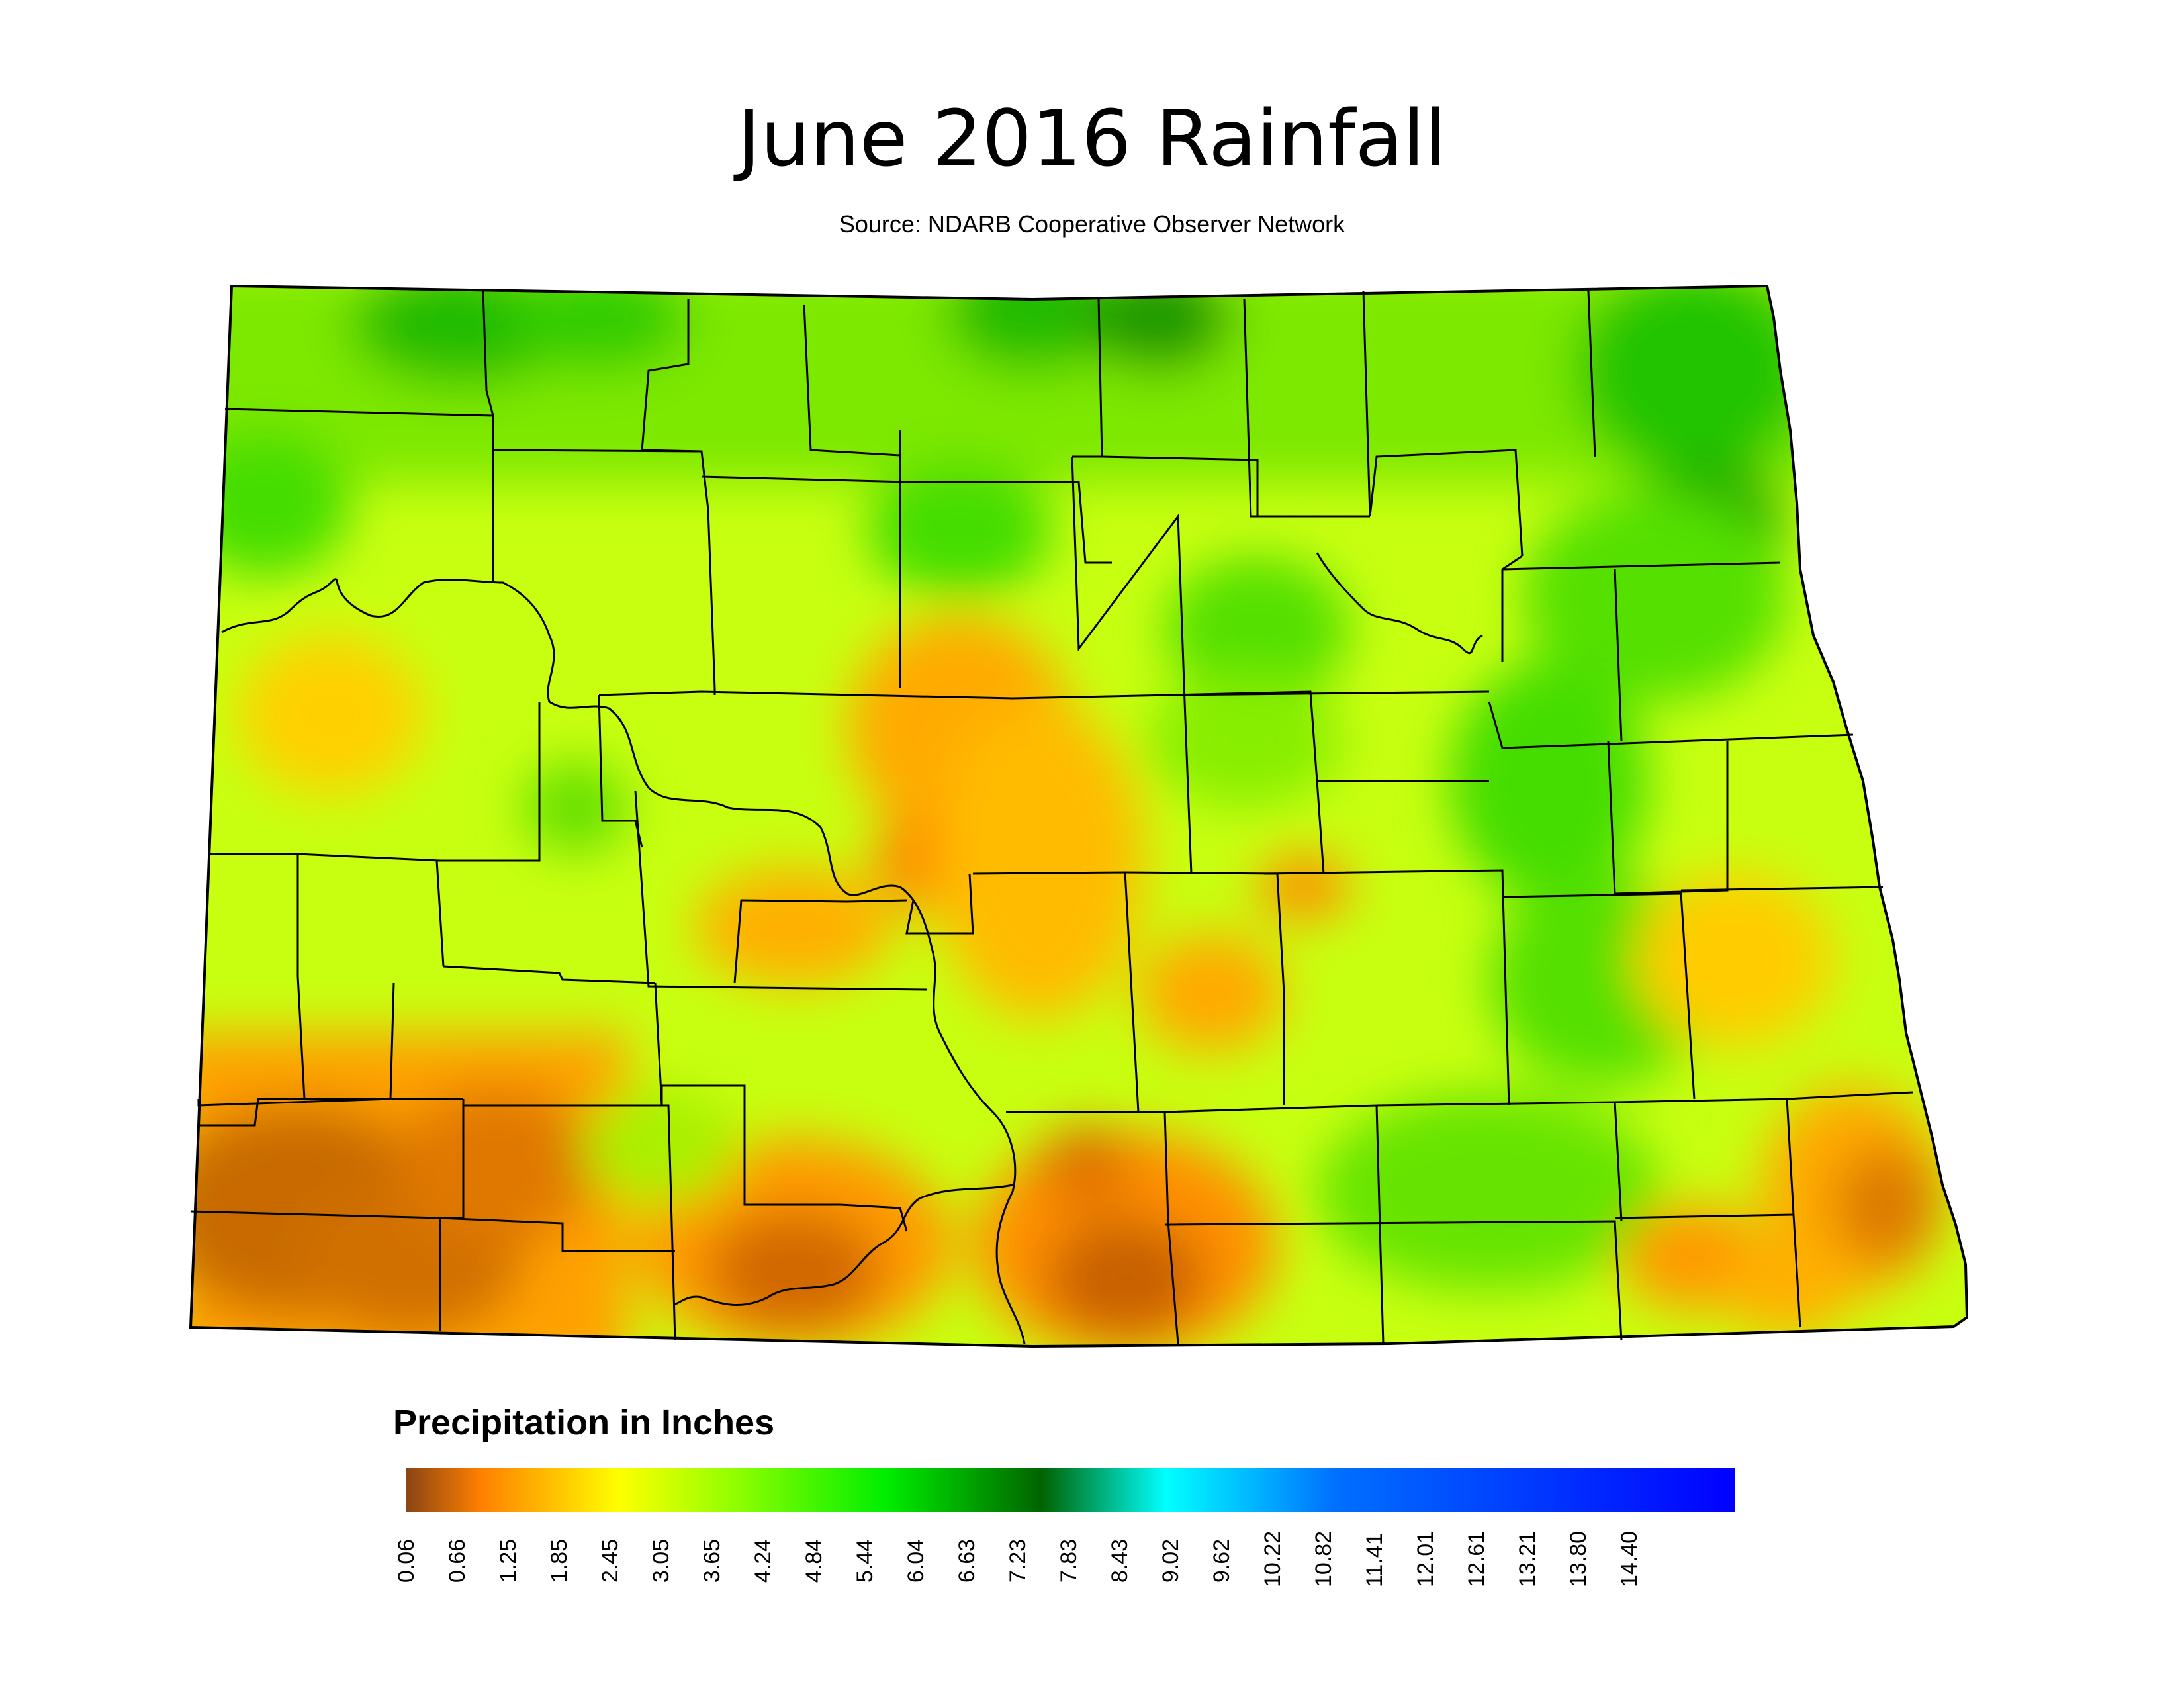 Image resolution: width=2184 pixels, height=1688 pixels. What do you see at coordinates (407, 1560) in the screenshot?
I see `legend-tick-label: 0.06` at bounding box center [407, 1560].